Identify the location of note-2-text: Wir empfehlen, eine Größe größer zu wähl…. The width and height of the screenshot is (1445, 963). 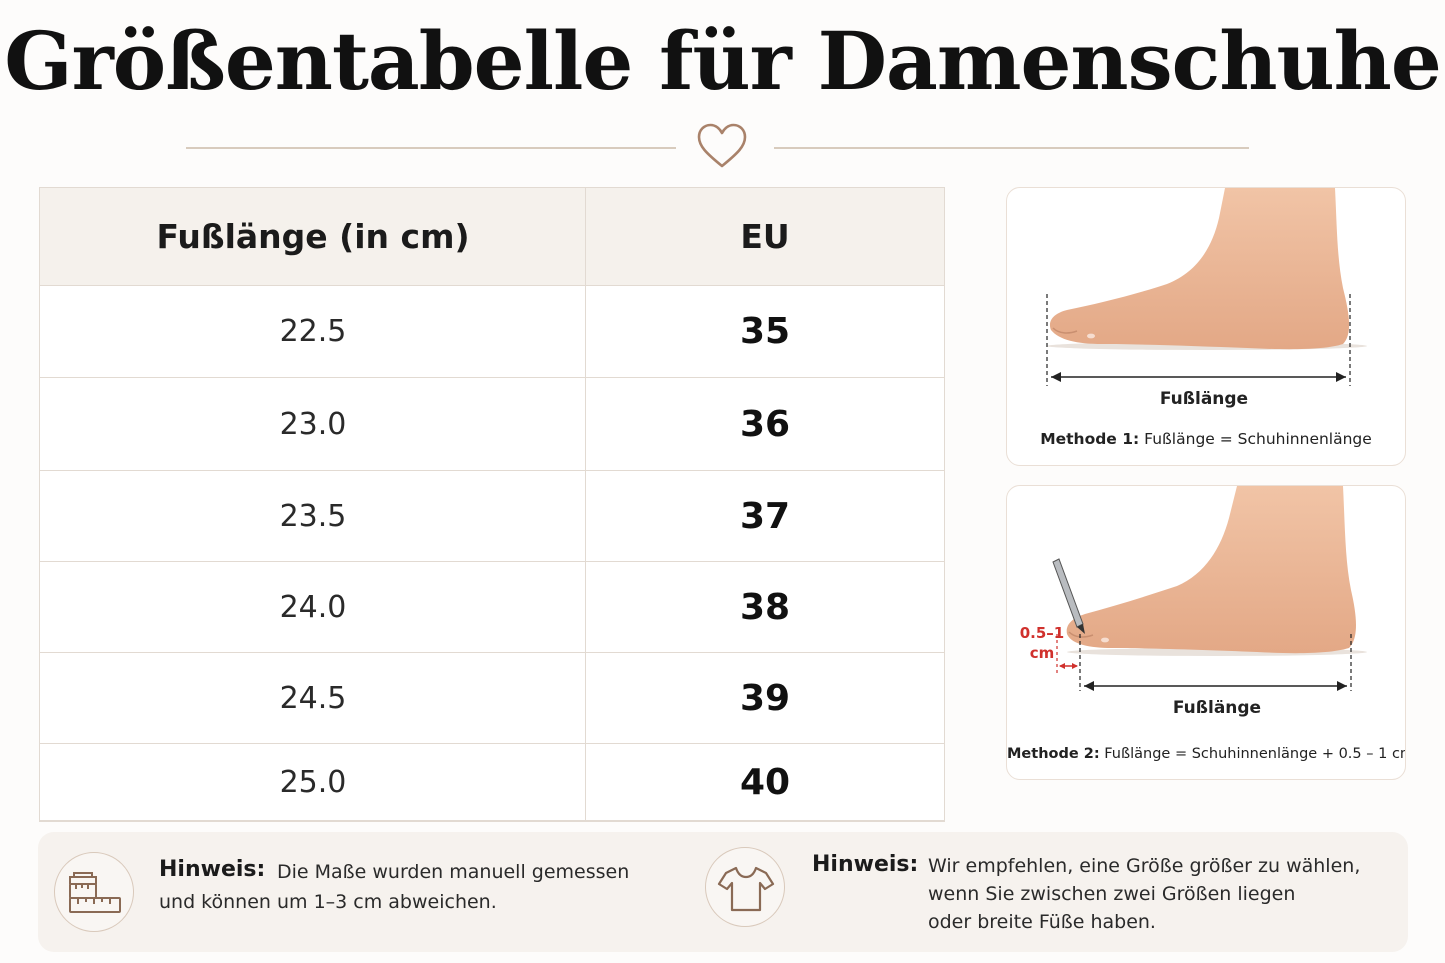
(1144, 894).